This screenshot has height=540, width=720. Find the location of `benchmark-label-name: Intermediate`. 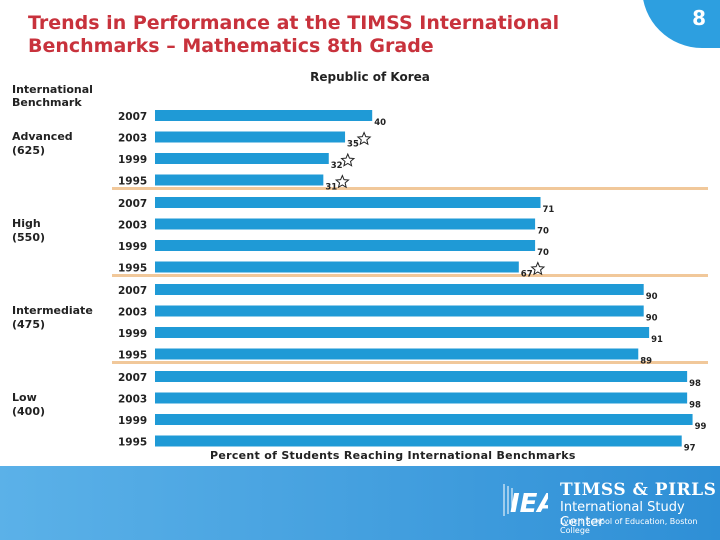

benchmark-label-name: Intermediate is located at coordinates (52, 310).